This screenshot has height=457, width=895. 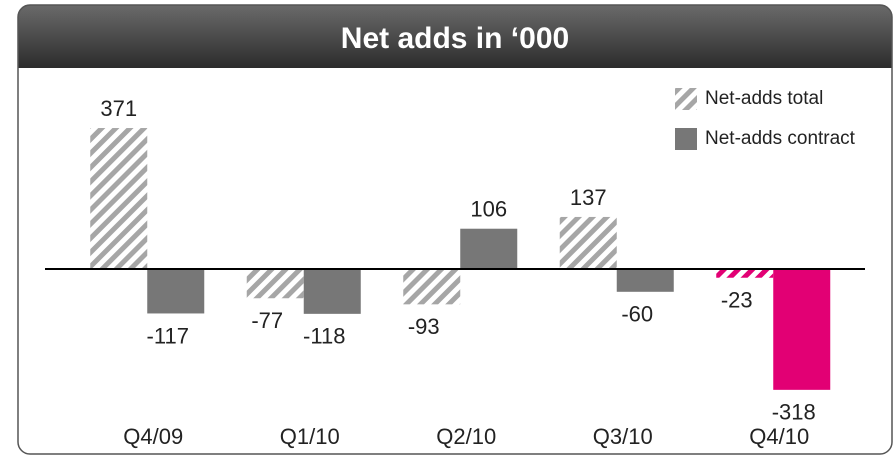 I want to click on value-label: -117, so click(x=168, y=335).